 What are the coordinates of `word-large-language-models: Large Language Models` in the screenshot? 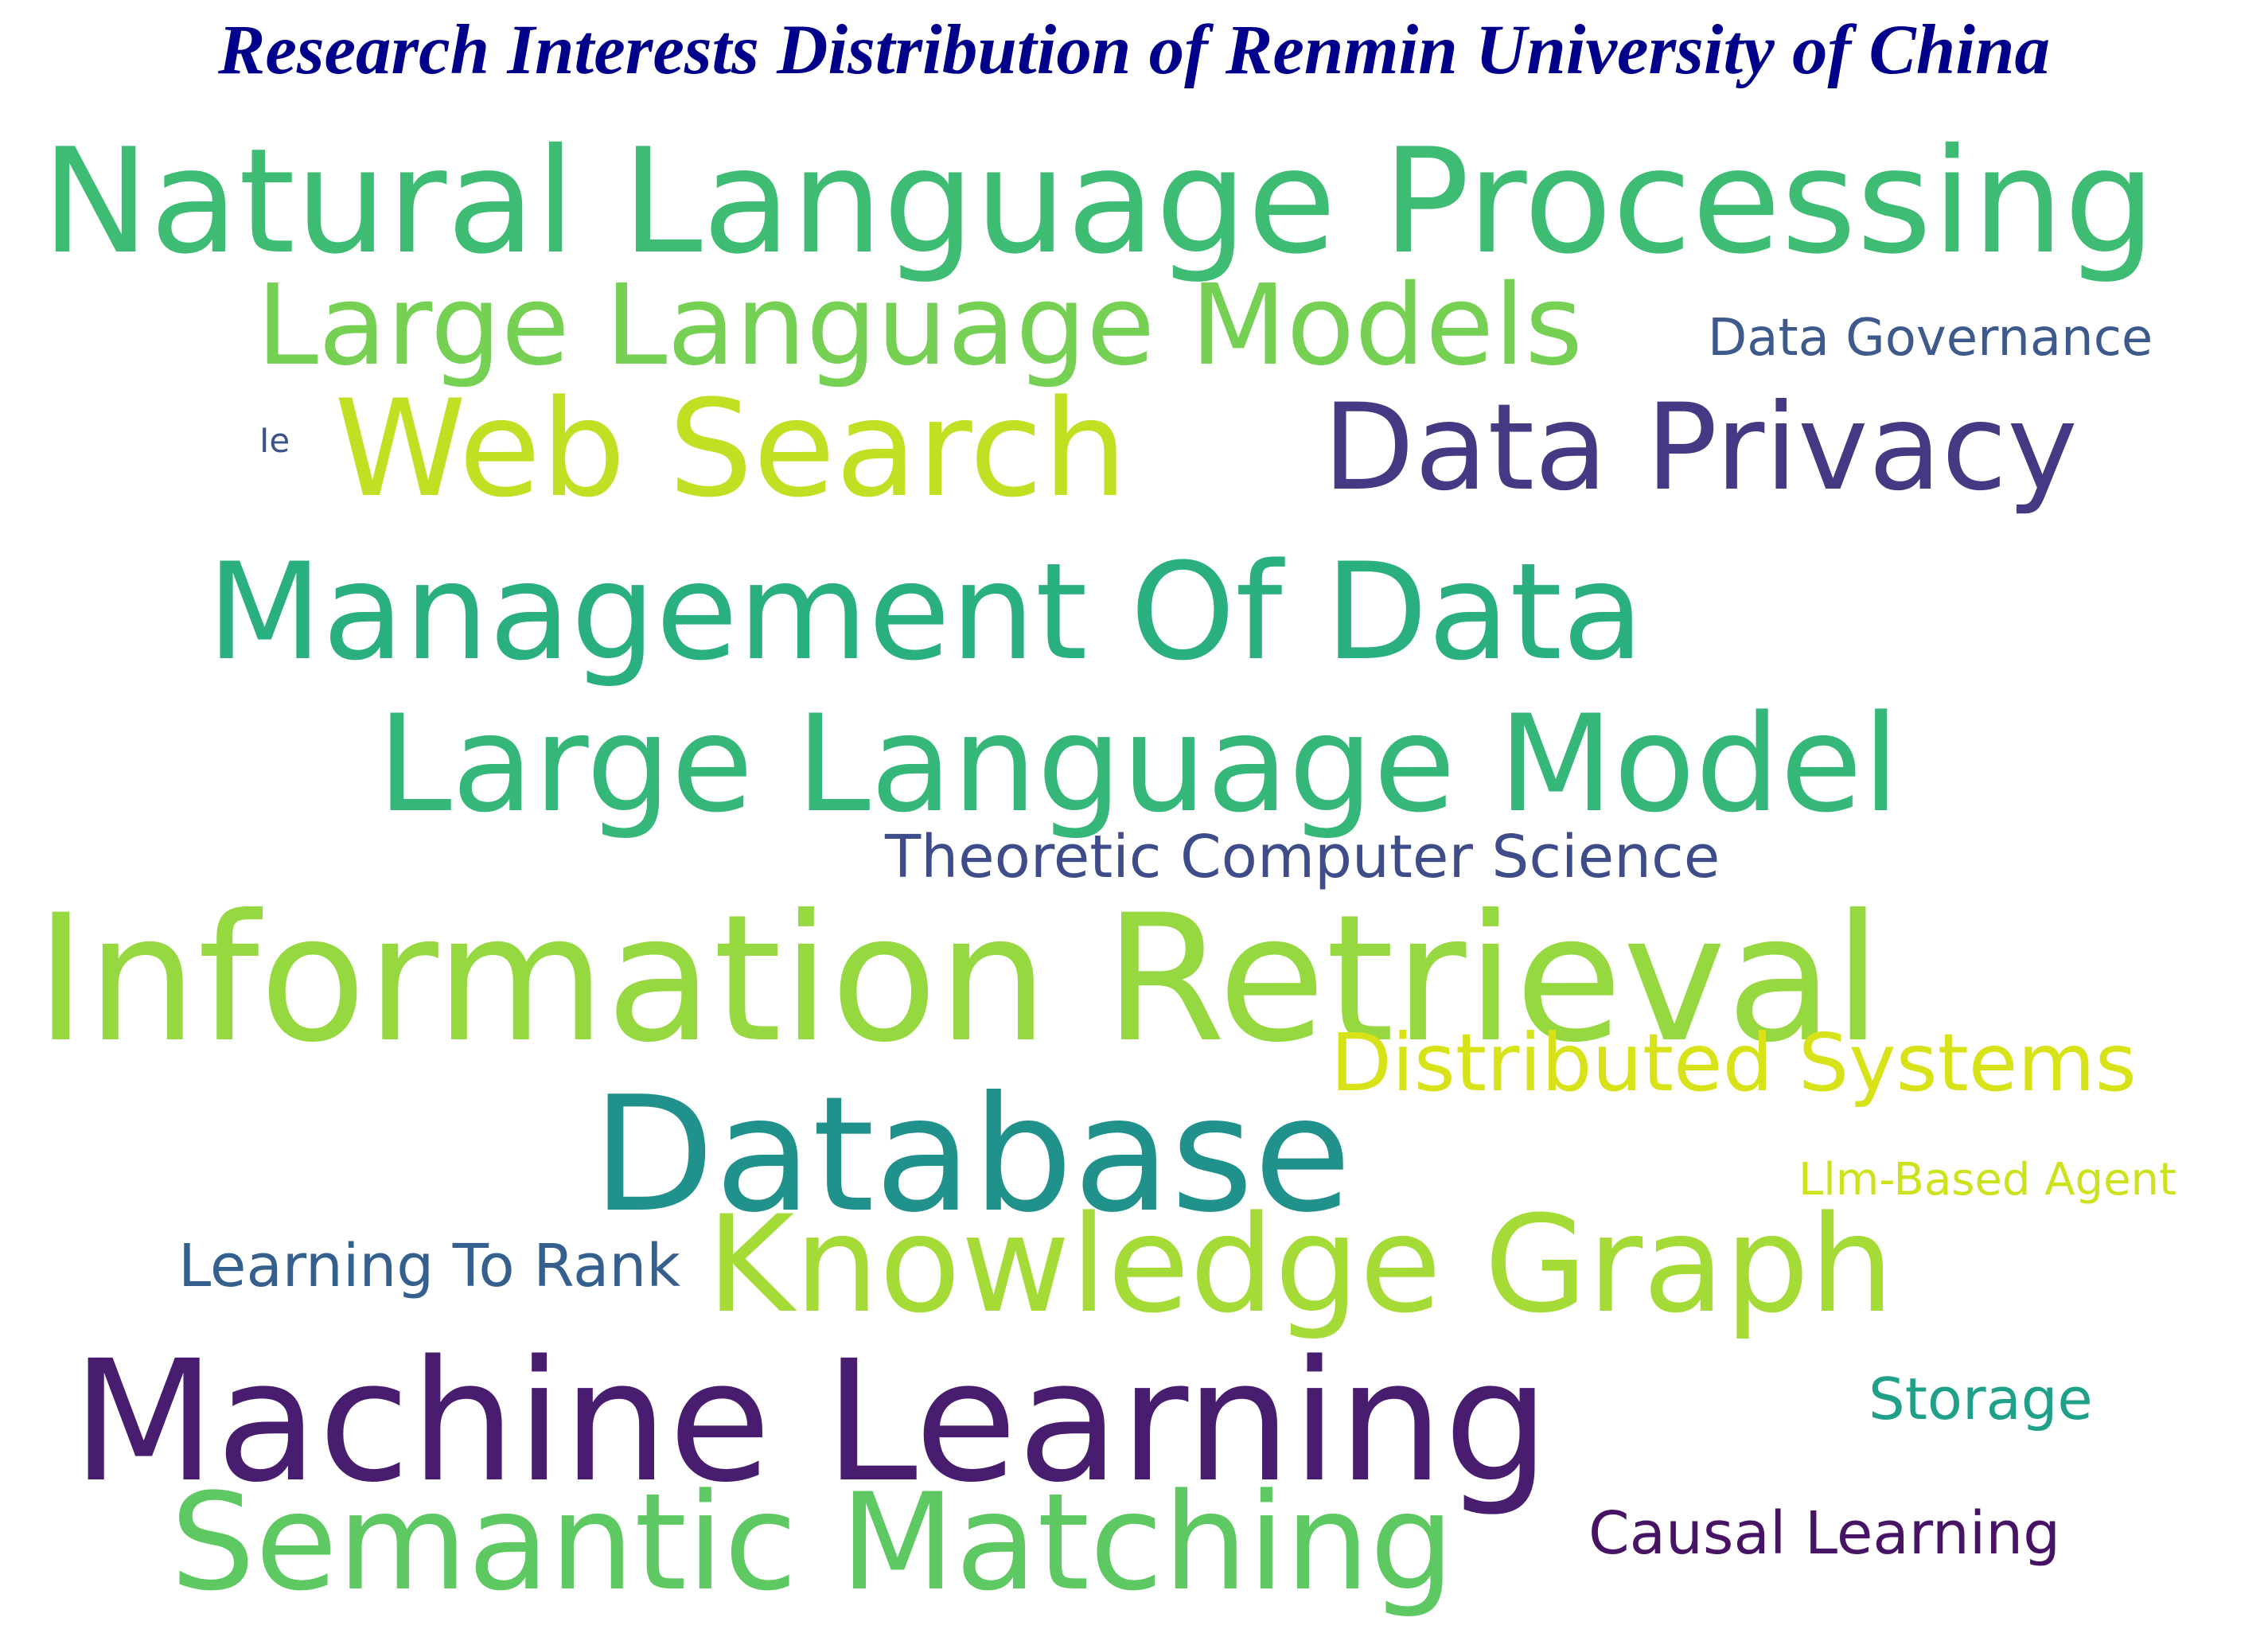 It's located at (920, 326).